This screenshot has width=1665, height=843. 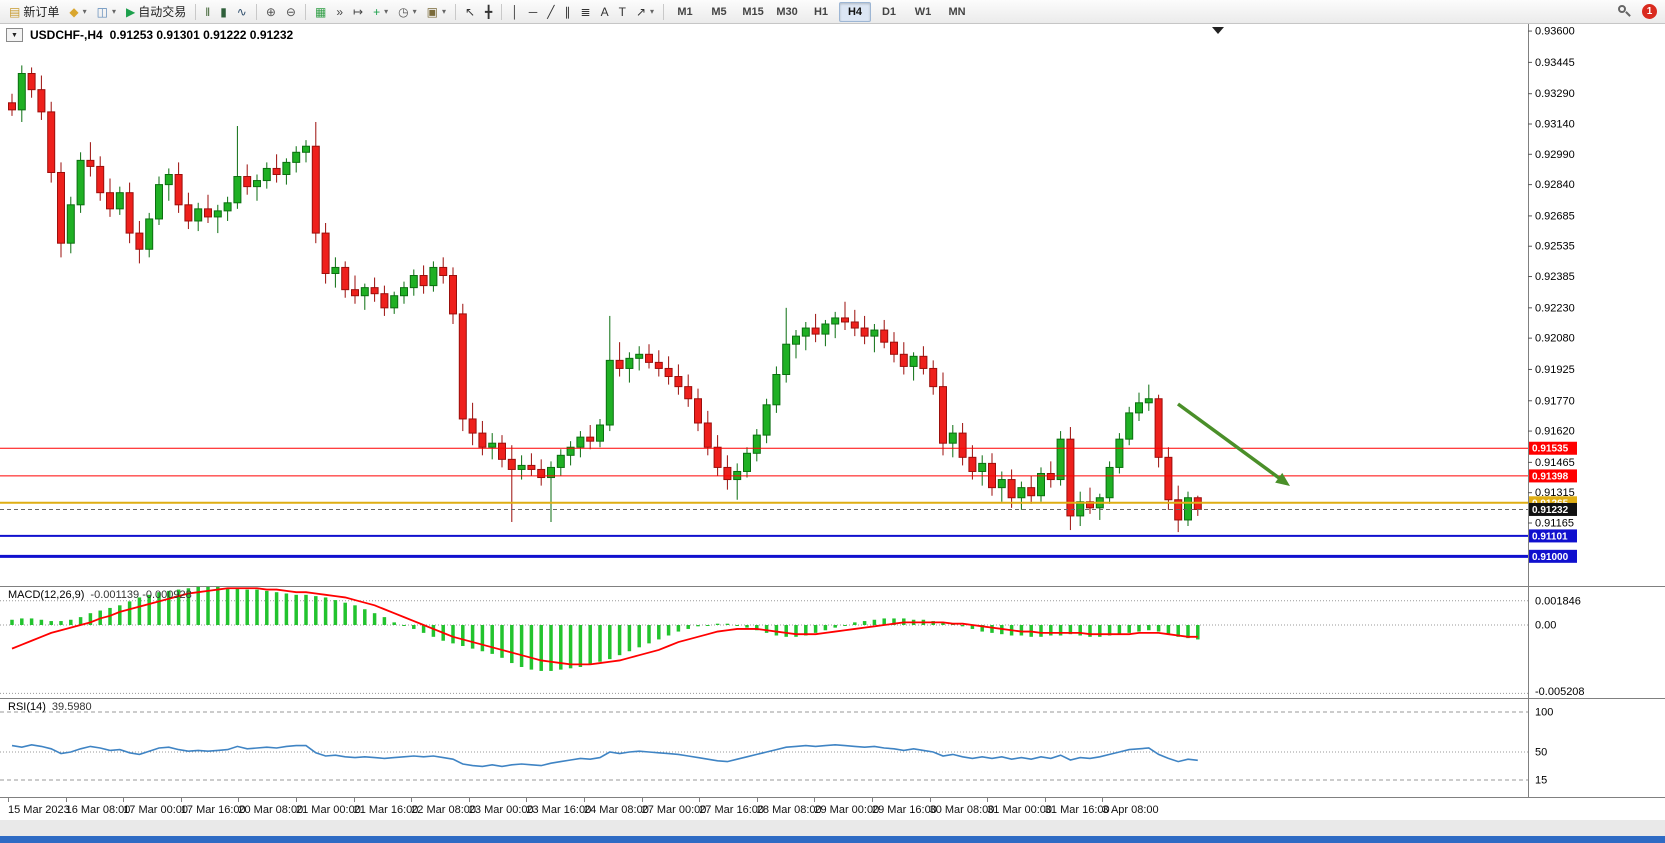 What do you see at coordinates (141, 595) in the screenshot?
I see `macd-values: -0.001139 -0.000928` at bounding box center [141, 595].